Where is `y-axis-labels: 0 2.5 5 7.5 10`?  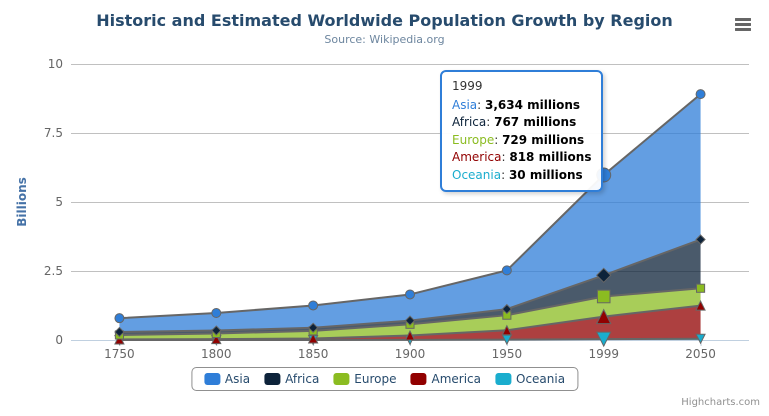
y-axis-labels: 0 2.5 5 7.5 10 is located at coordinates (53, 202).